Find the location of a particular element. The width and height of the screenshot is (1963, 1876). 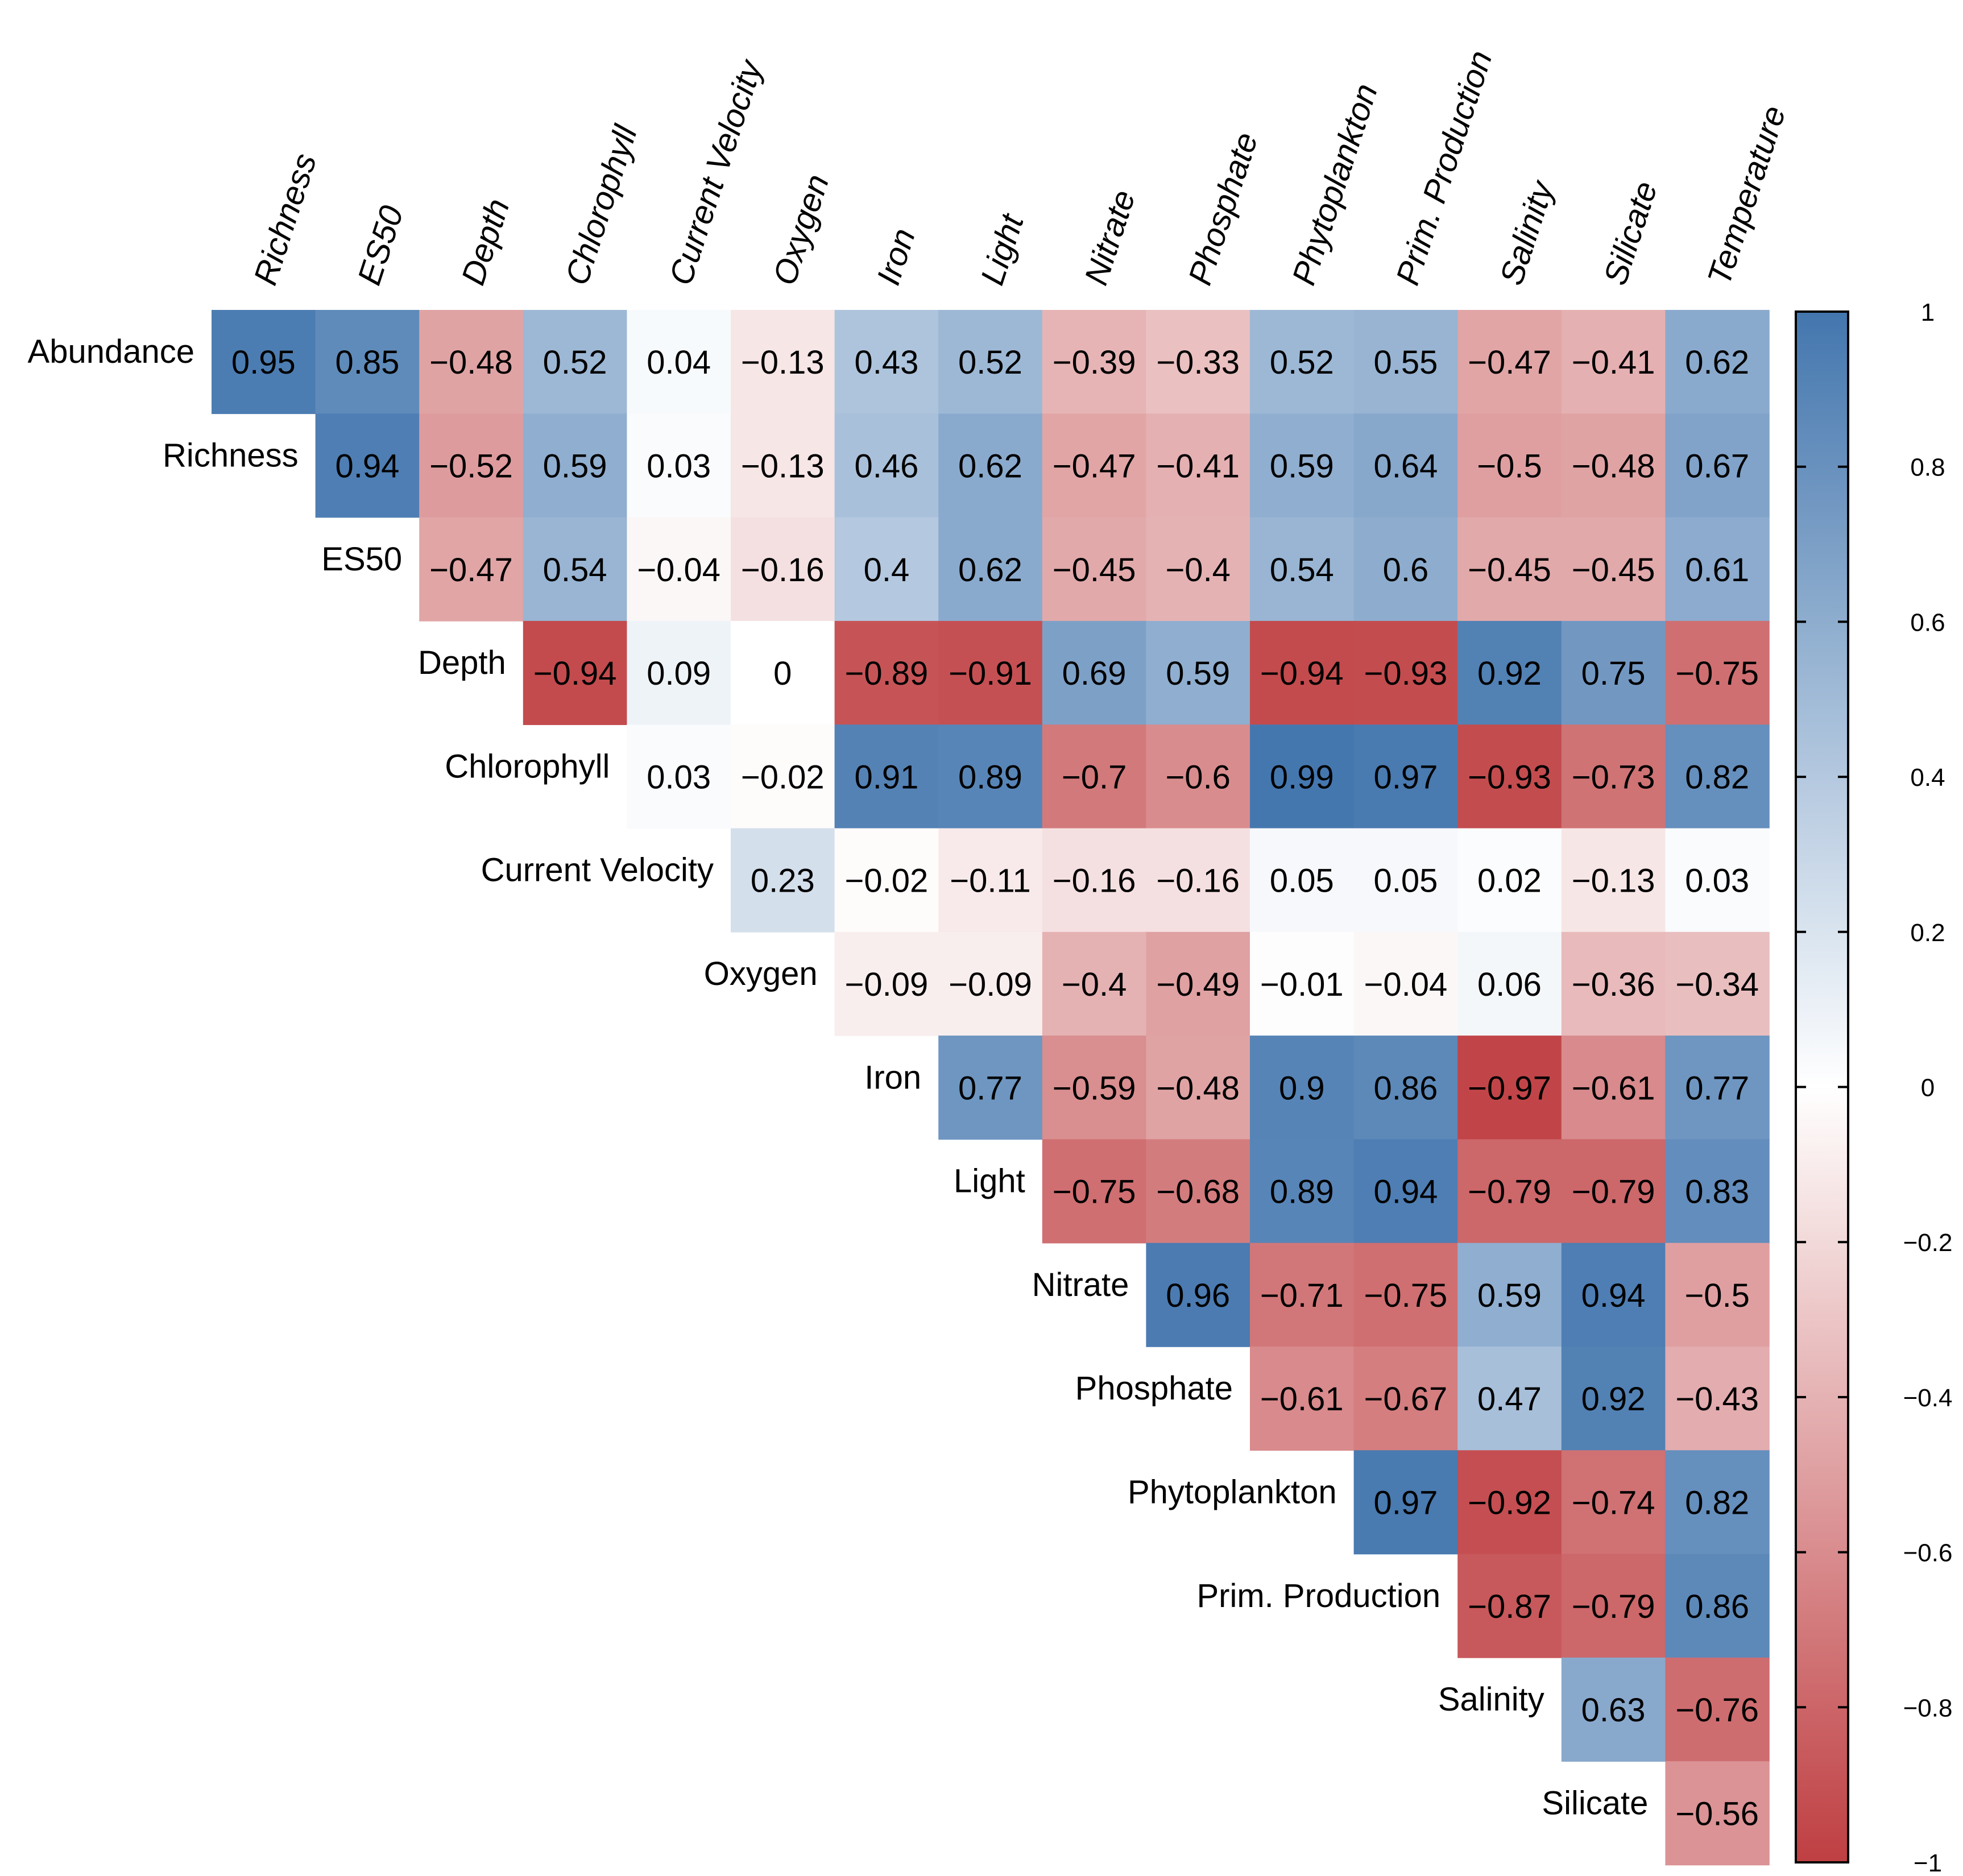

row-label: Light is located at coordinates (990, 1182).